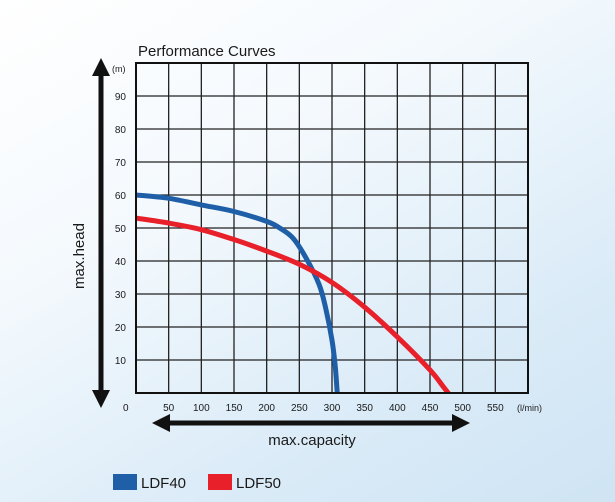 The image size is (615, 502). What do you see at coordinates (126, 408) in the screenshot?
I see `origin-label: 0` at bounding box center [126, 408].